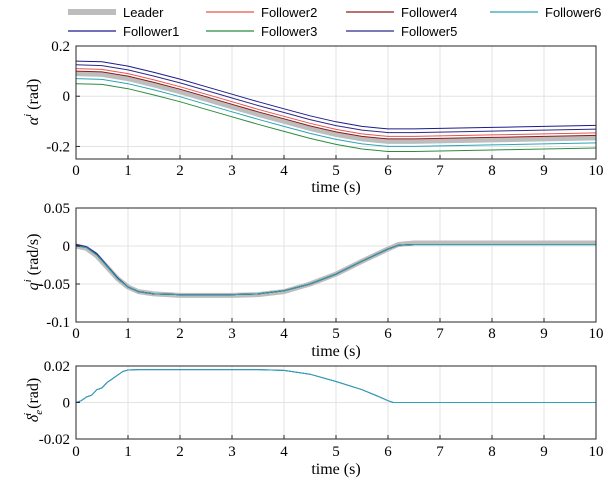 The width and height of the screenshot is (608, 483). What do you see at coordinates (335, 187) in the screenshot?
I see `alpha-xlabel: time (s)` at bounding box center [335, 187].